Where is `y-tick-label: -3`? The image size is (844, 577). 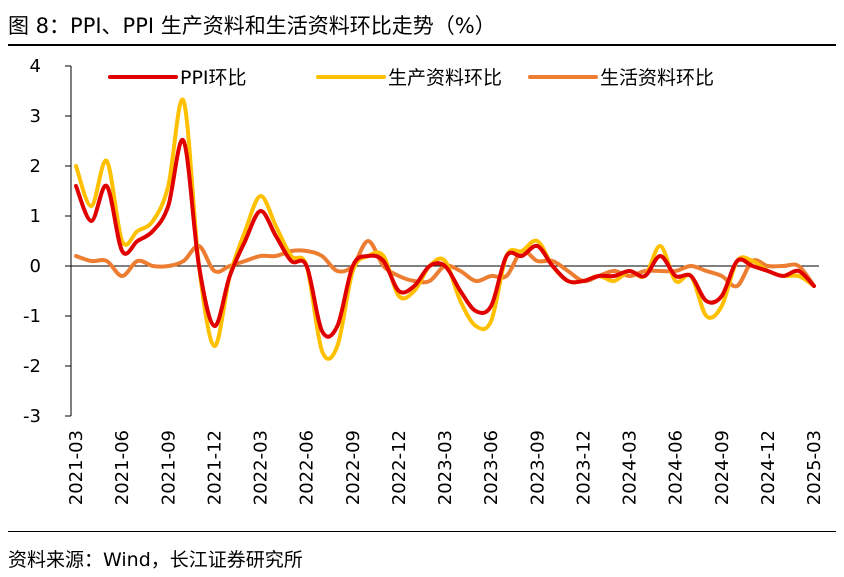
y-tick-label: -3 is located at coordinates (32, 416).